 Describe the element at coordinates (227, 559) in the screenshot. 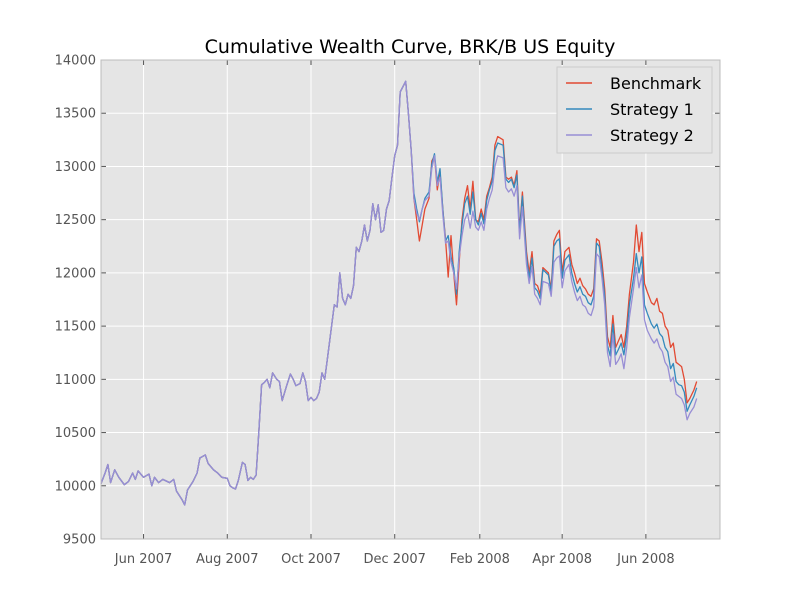

I see `x-tick-label: Aug 2007` at that location.